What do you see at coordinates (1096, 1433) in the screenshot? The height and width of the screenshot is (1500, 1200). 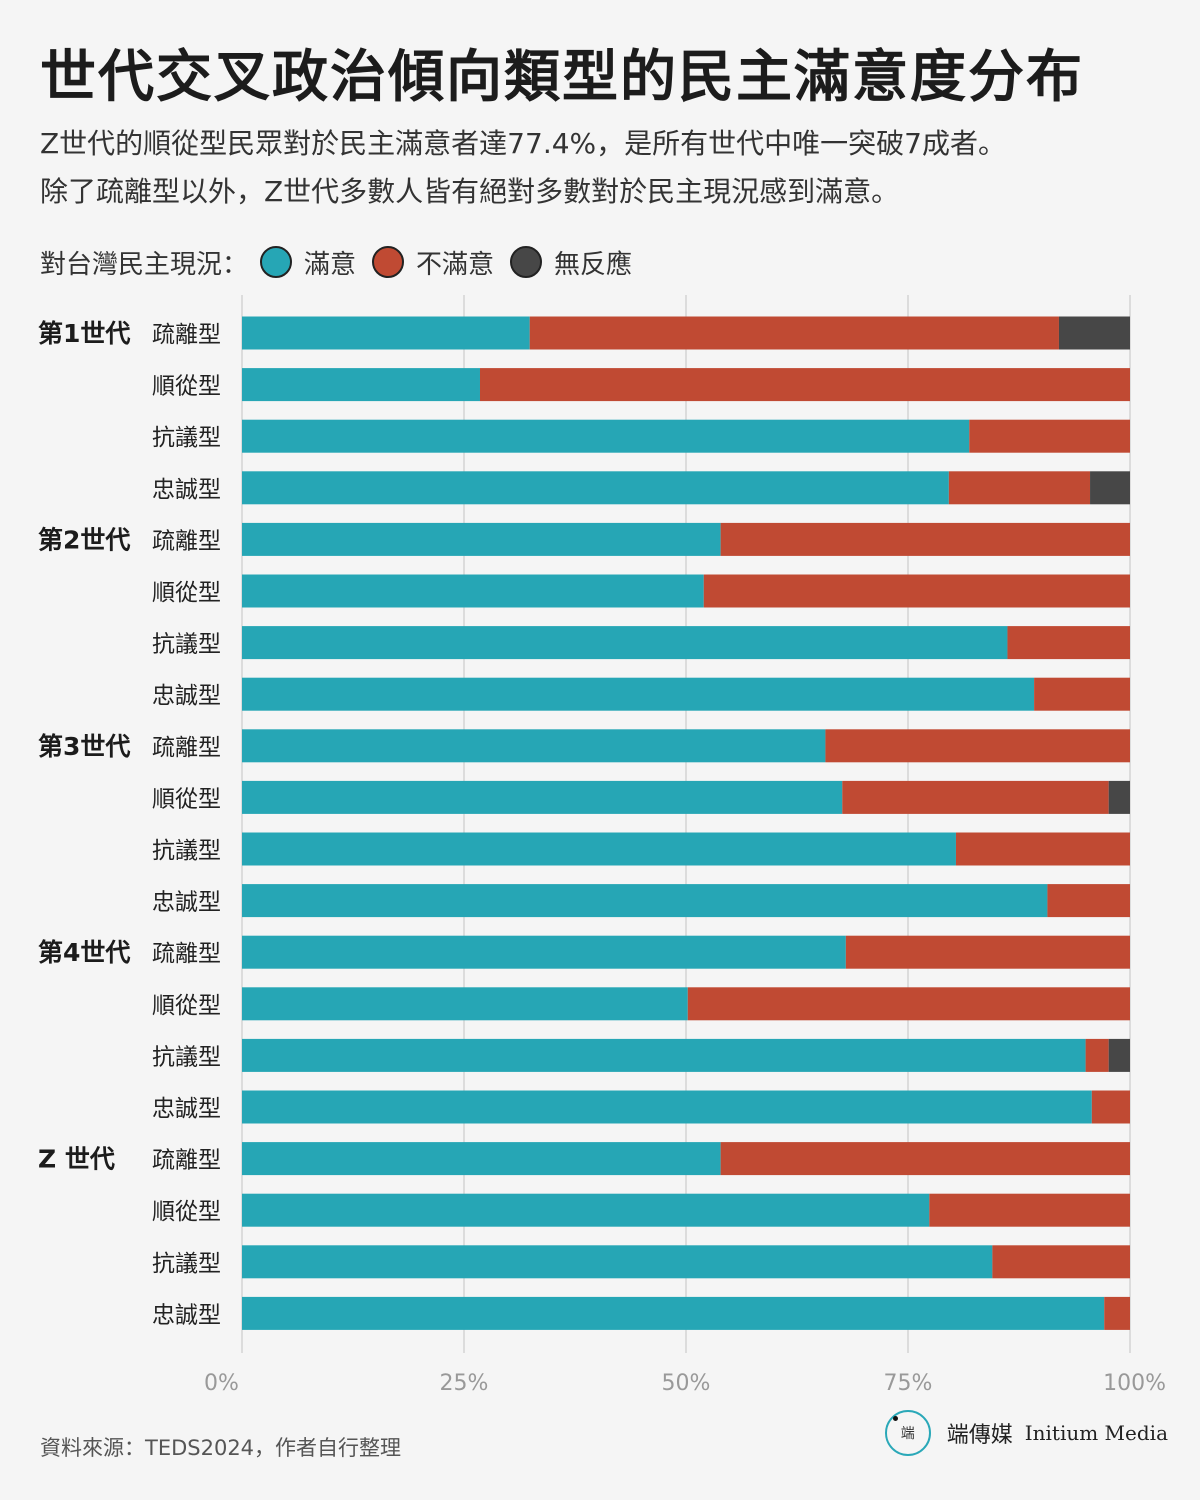 I see `brand-name-en: Initium Media` at bounding box center [1096, 1433].